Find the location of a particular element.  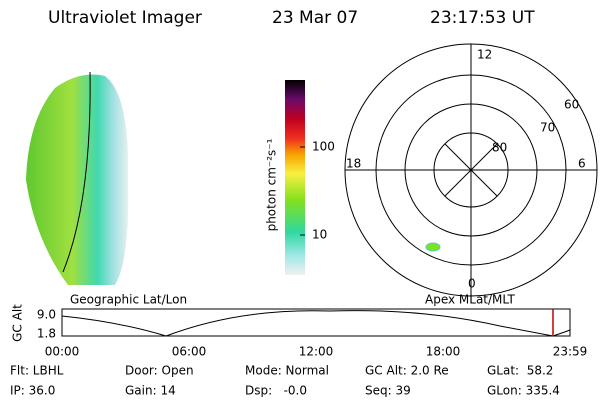

status-field: GLon: 335.4 is located at coordinates (523, 391).